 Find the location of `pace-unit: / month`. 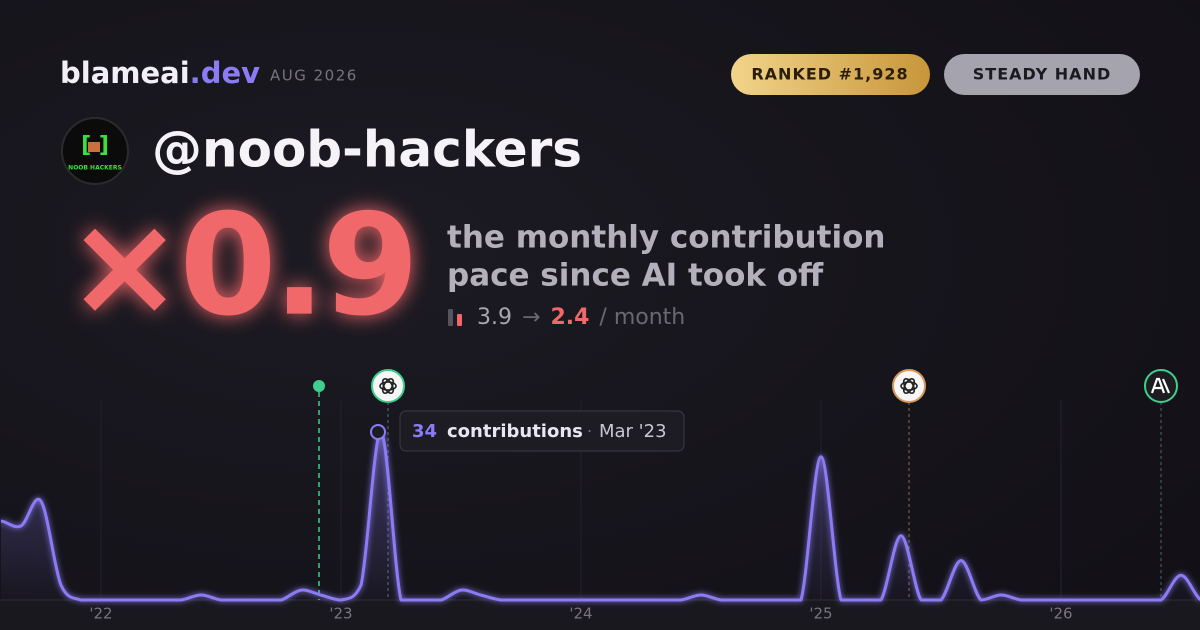

pace-unit: / month is located at coordinates (642, 317).